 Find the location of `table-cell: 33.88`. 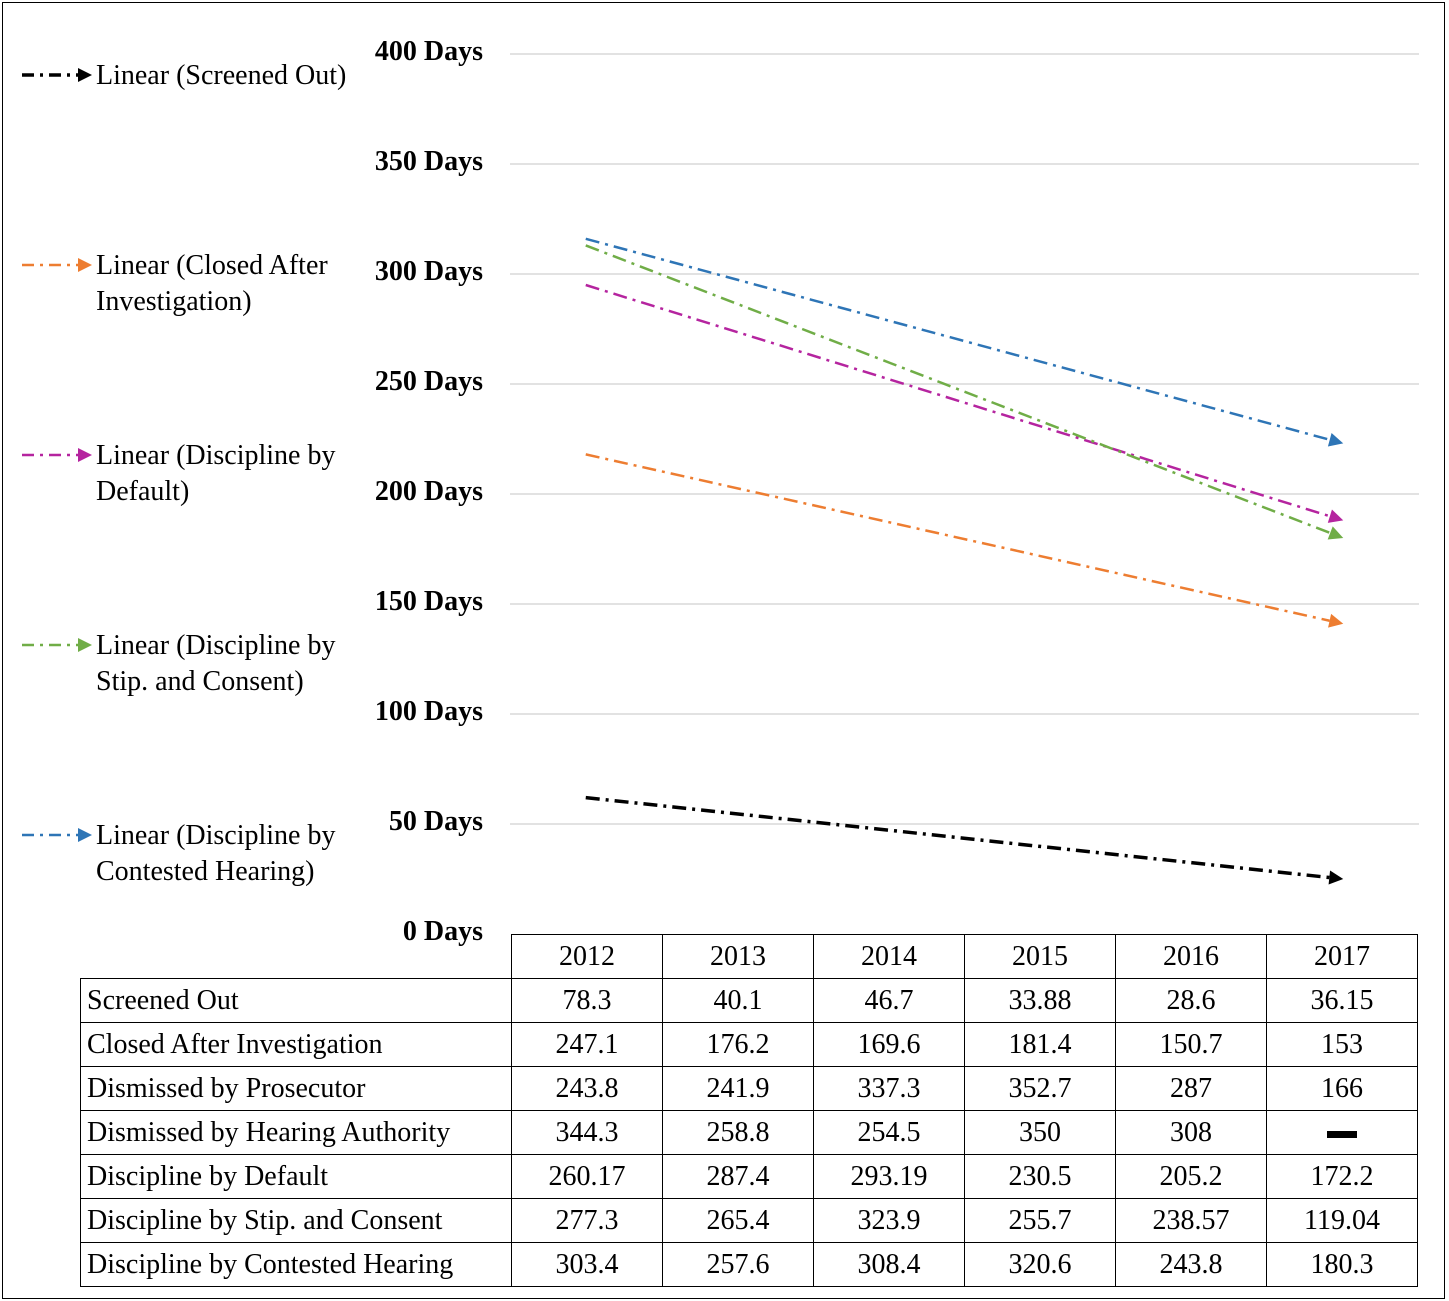

table-cell: 33.88 is located at coordinates (1040, 1000).